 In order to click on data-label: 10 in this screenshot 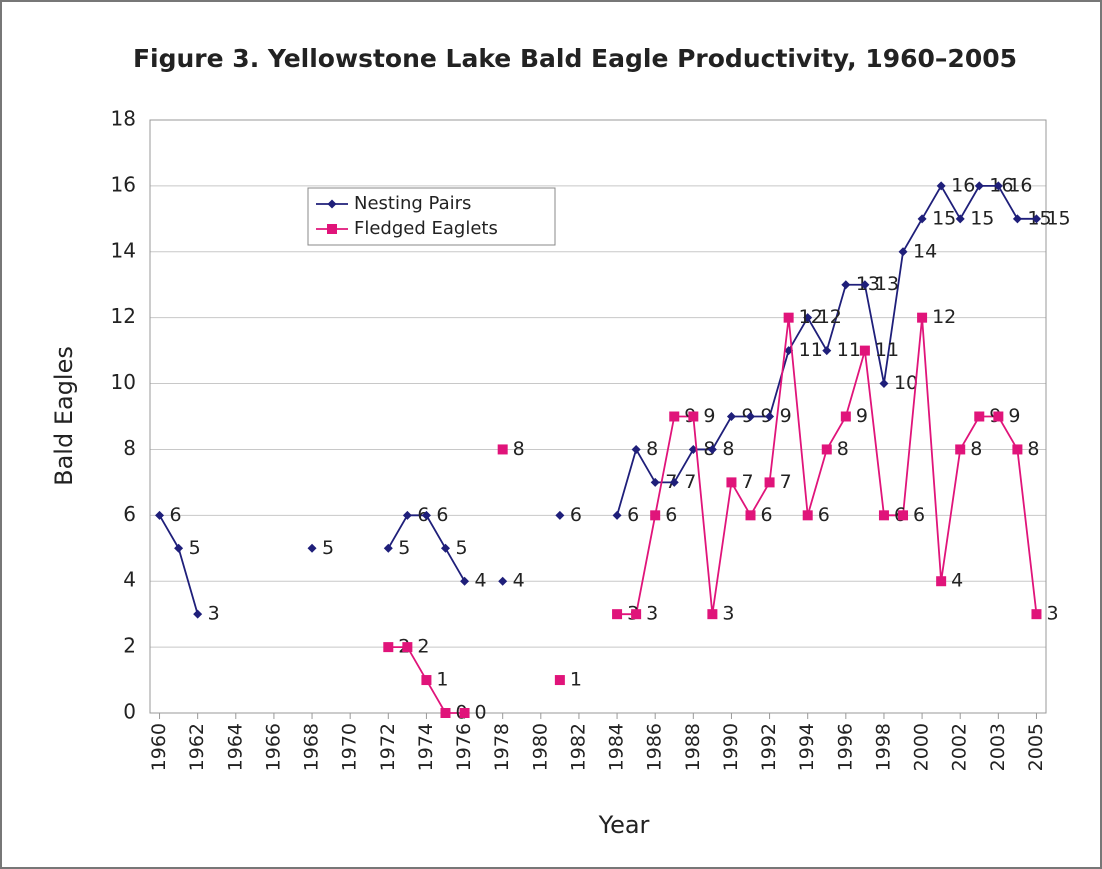, I will do `click(906, 383)`.